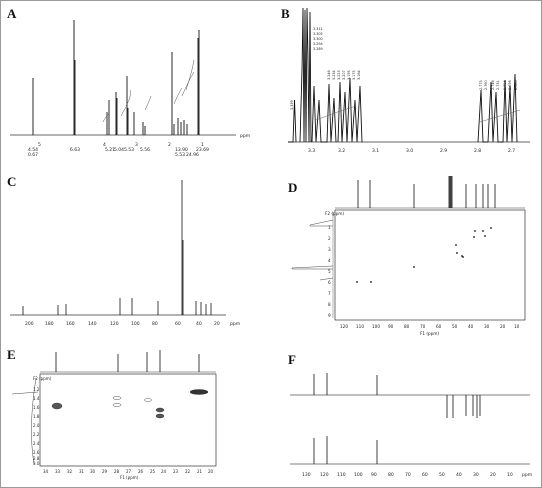 The height and width of the screenshot is (488, 542). Describe the element at coordinates (285, 13) in the screenshot. I see `panel-label-b: B` at that location.